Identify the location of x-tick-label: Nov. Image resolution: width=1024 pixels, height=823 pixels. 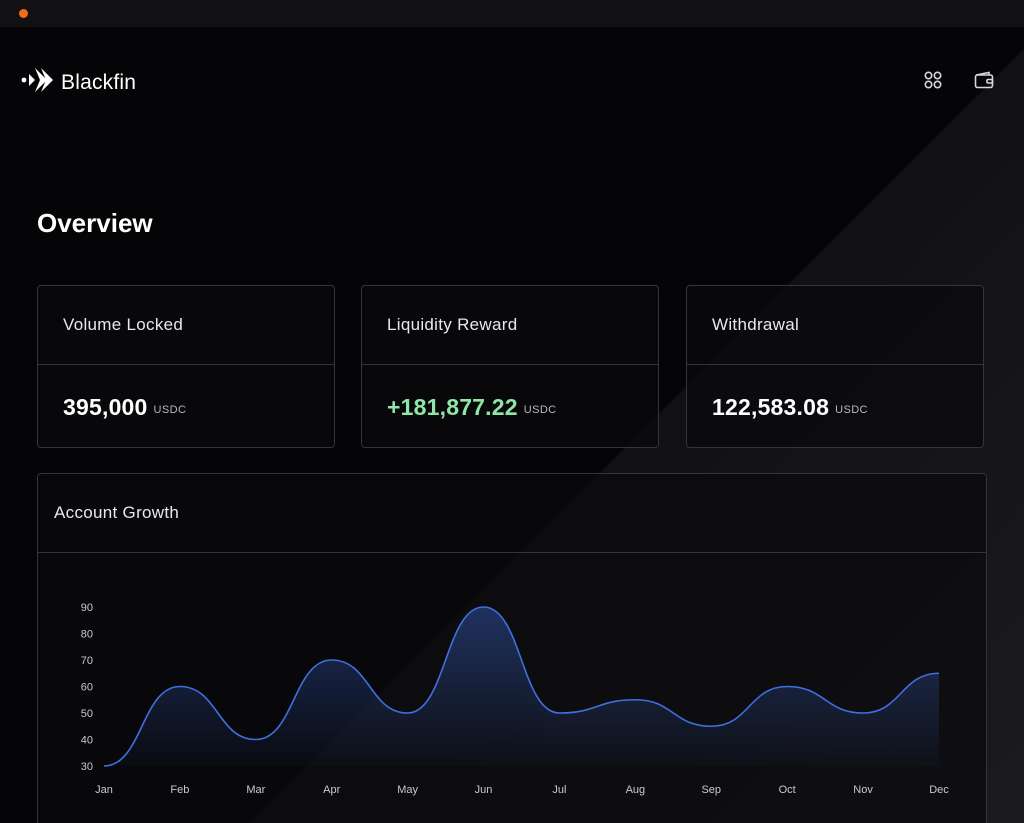
(863, 790).